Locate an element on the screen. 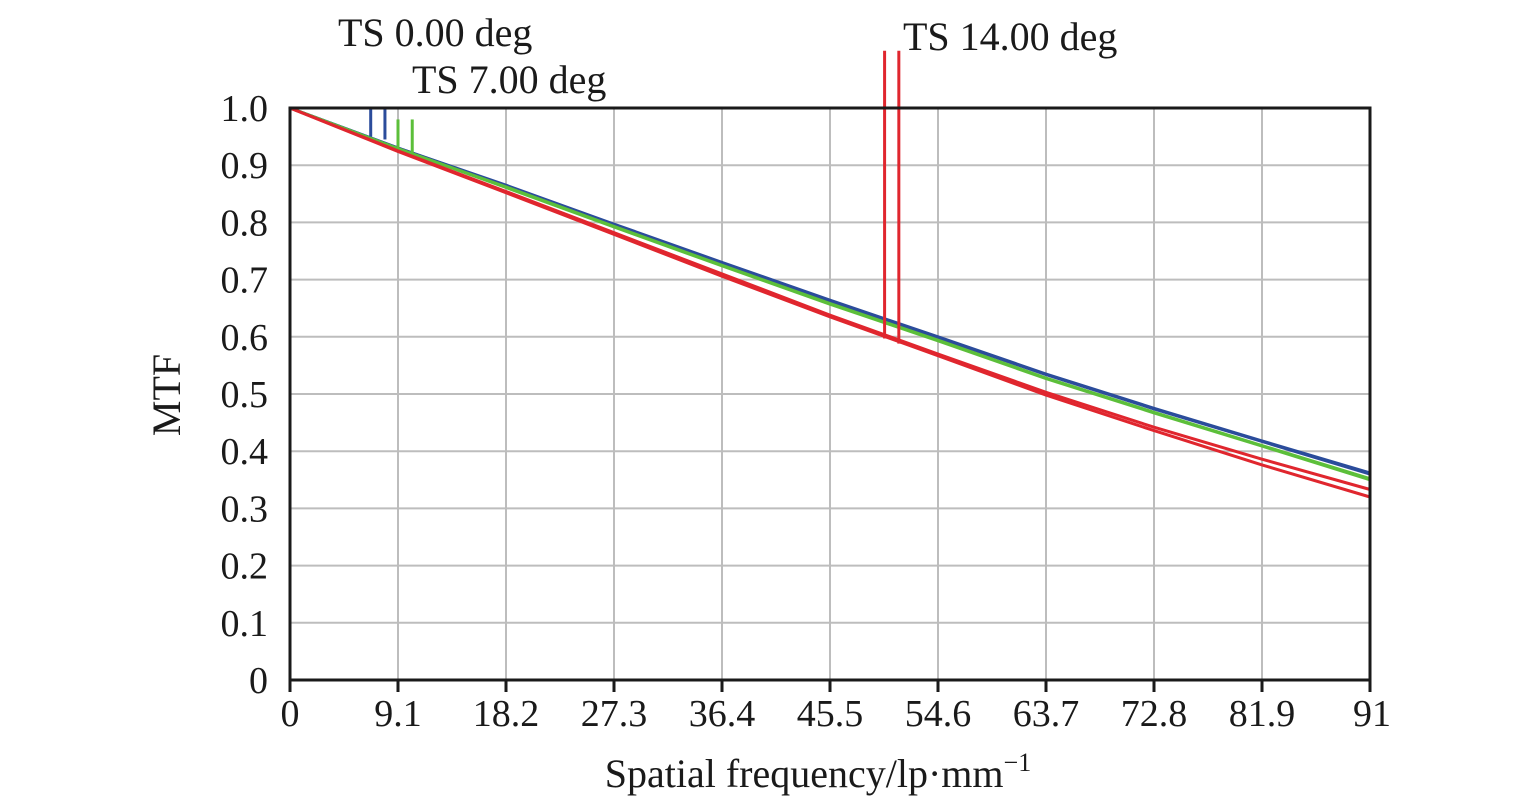 The height and width of the screenshot is (807, 1535). x-tick-label: 91 is located at coordinates (1372, 714).